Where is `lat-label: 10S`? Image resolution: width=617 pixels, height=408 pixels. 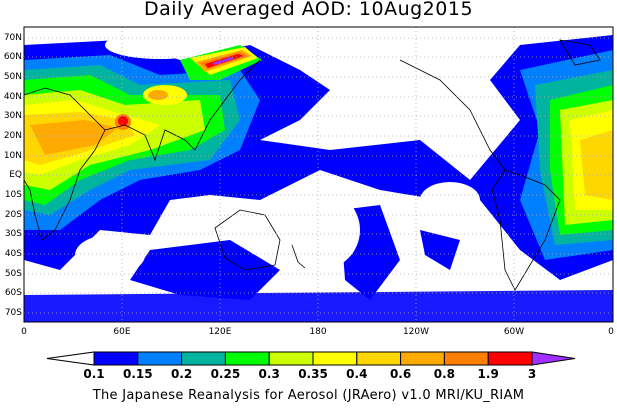
lat-label: 10S is located at coordinates (13, 195).